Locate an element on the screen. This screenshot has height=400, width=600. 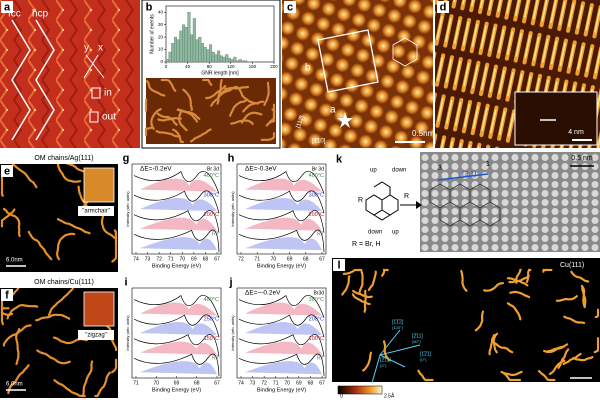
panel-label: i is located at coordinates (125, 282).